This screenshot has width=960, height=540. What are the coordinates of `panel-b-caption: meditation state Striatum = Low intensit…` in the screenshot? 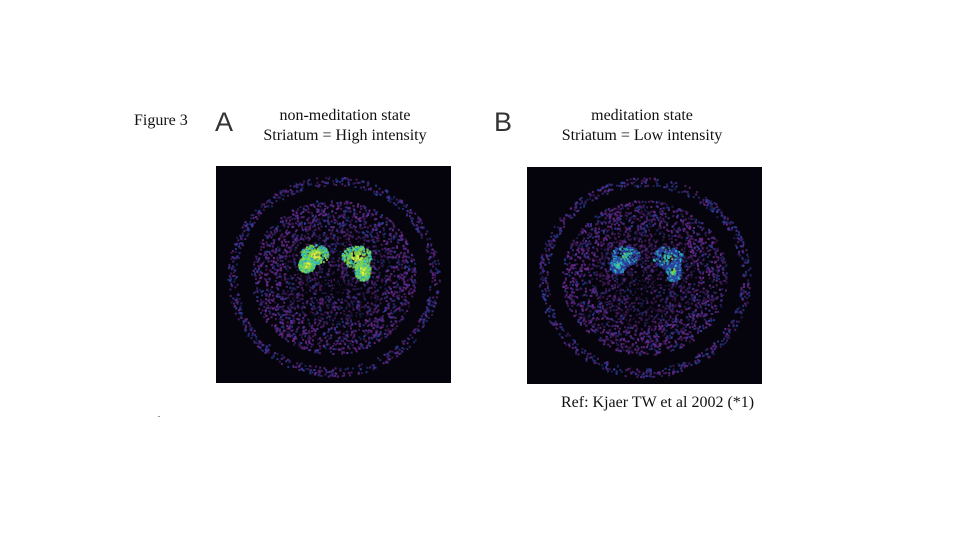 It's located at (642, 126).